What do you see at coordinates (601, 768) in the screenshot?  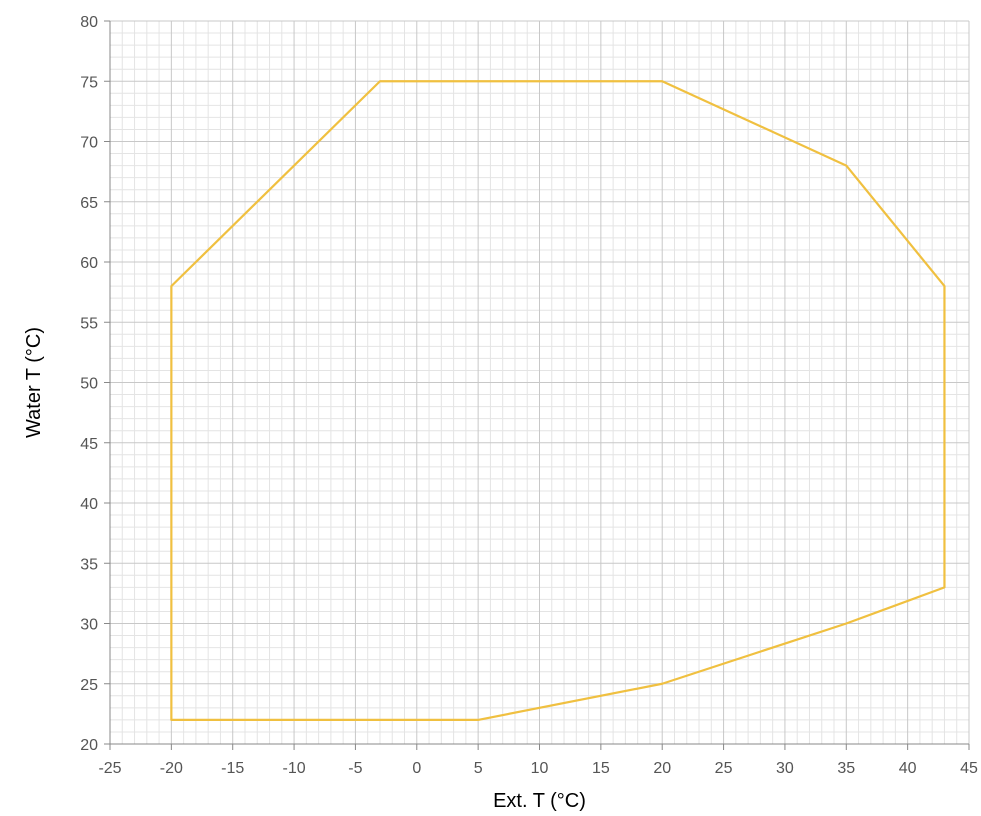 I see `x-tick-label: 15` at bounding box center [601, 768].